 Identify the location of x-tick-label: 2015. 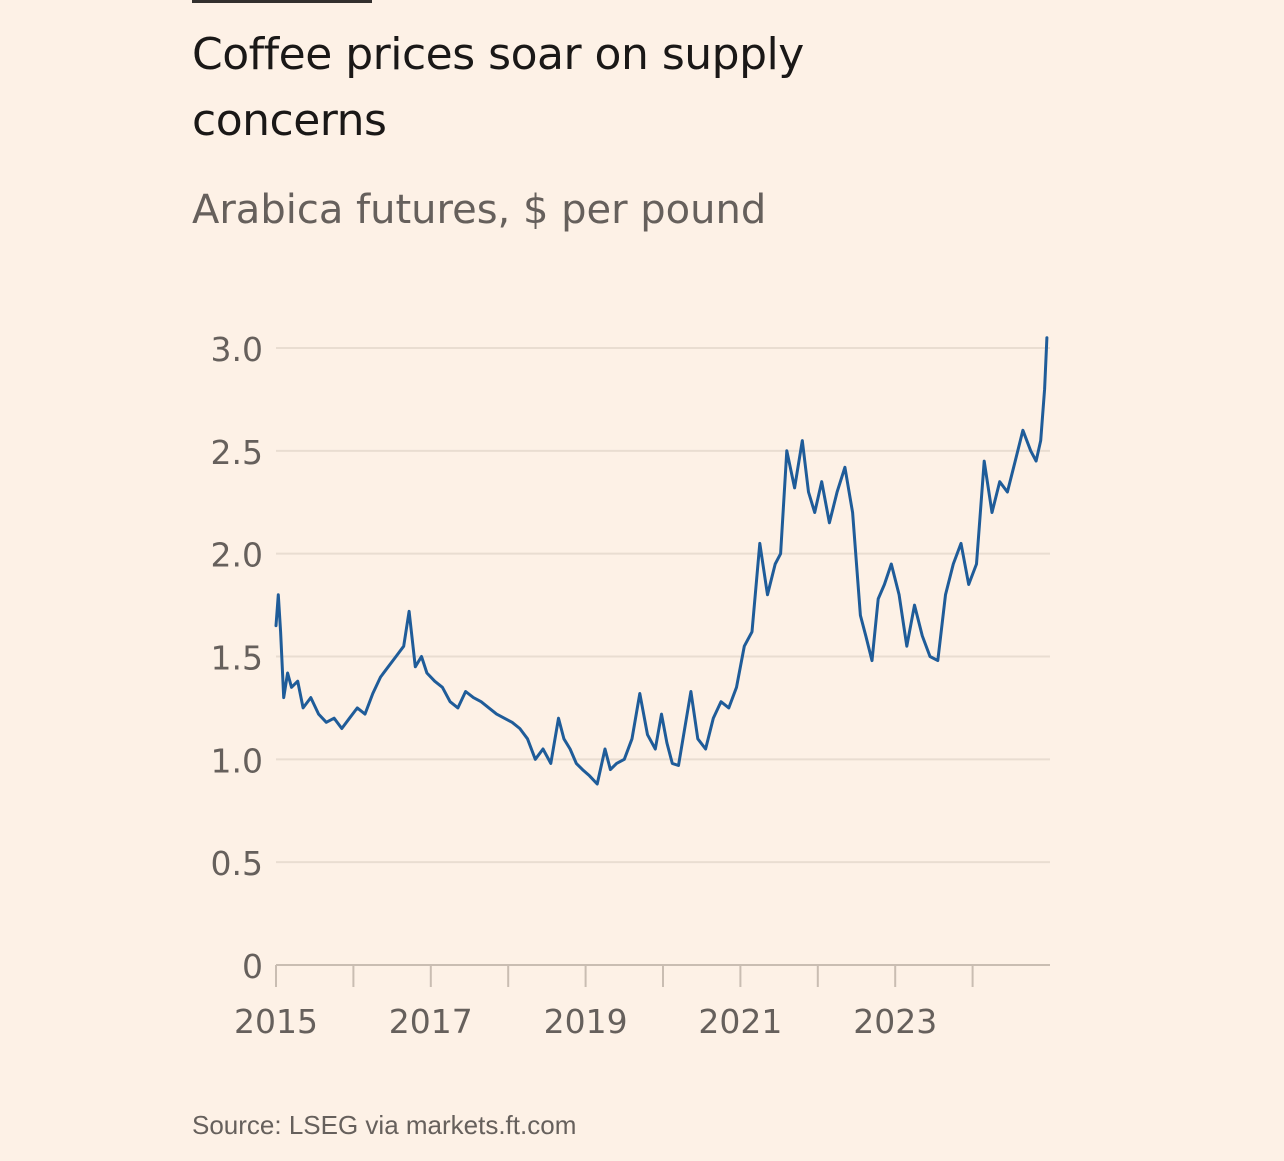
(276, 1021).